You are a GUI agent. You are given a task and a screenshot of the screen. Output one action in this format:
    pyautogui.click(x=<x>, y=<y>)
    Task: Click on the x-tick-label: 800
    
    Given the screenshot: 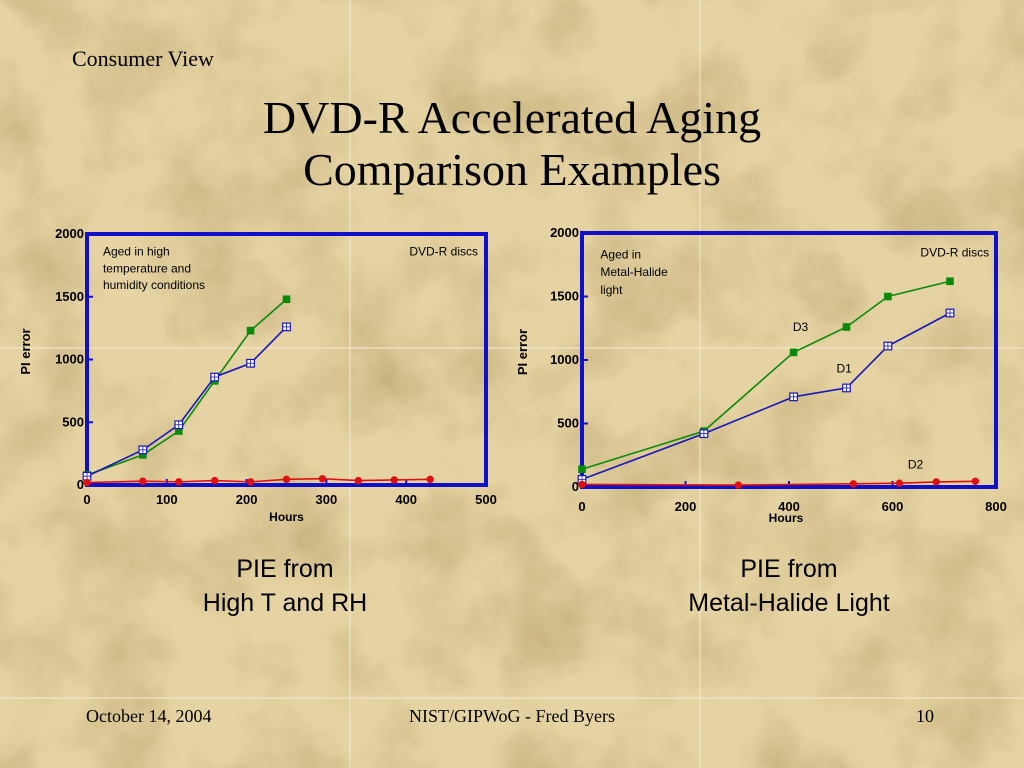 What is the action you would take?
    pyautogui.click(x=996, y=506)
    